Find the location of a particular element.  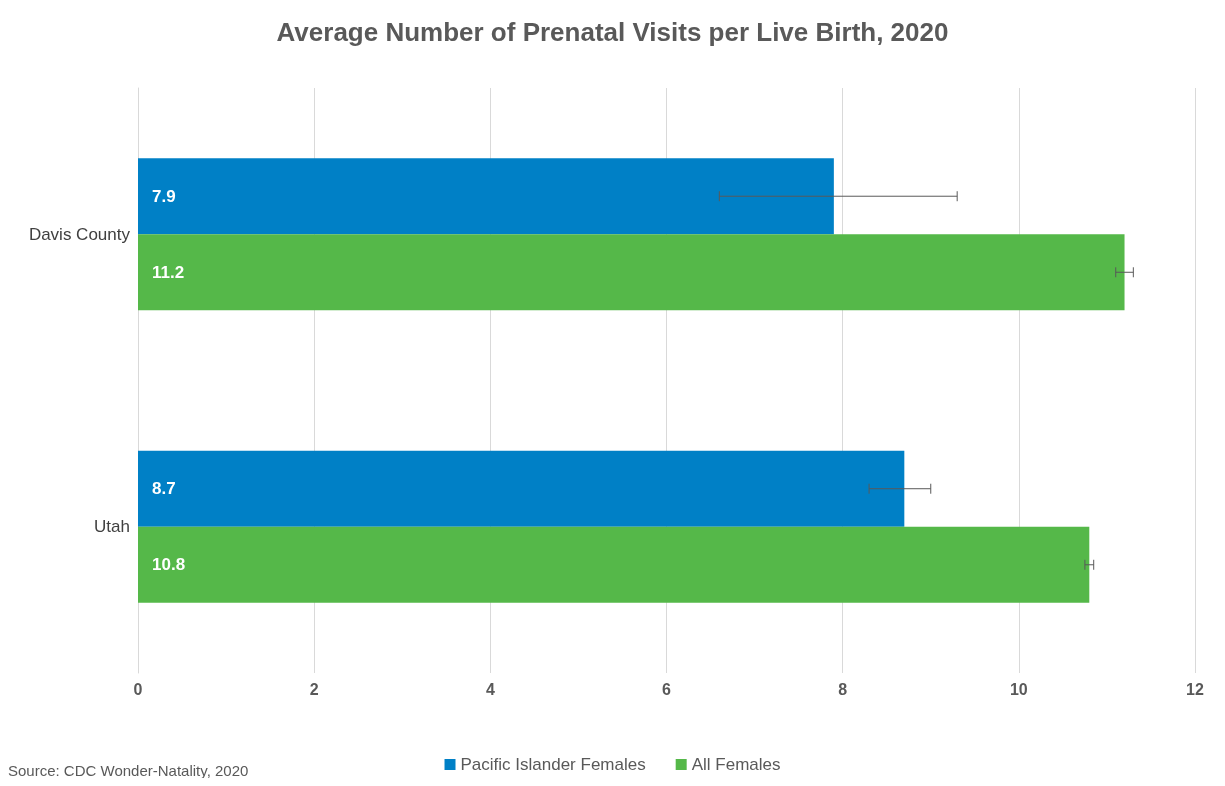

y-tick-label: Davis County is located at coordinates (79, 234).